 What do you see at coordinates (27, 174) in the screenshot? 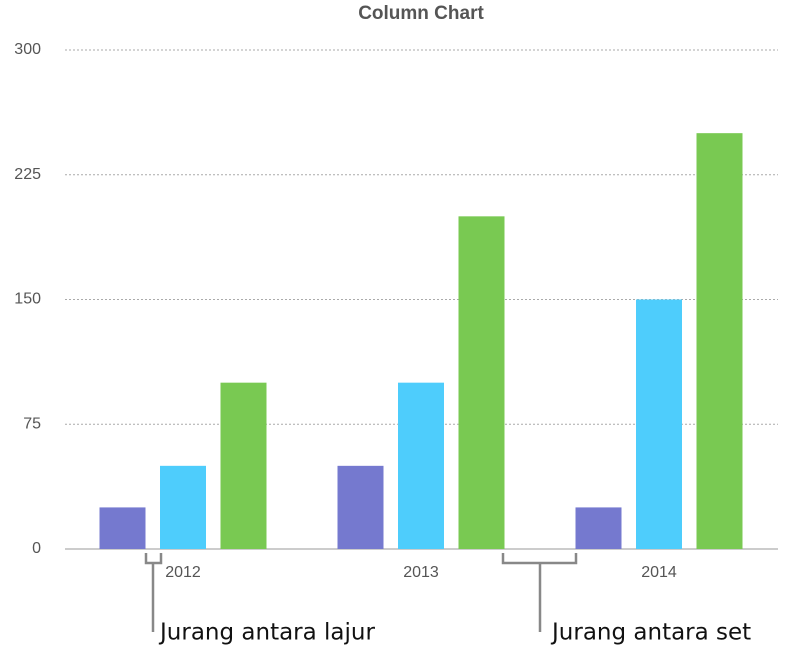
I see `y-tick-label: 225` at bounding box center [27, 174].